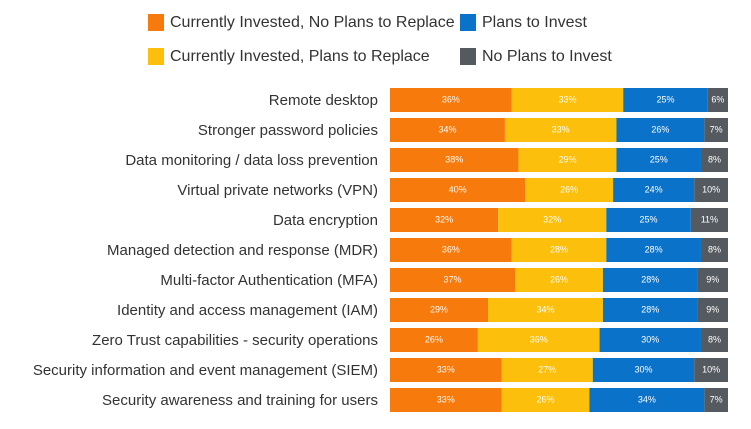 This screenshot has width=751, height=429. Describe the element at coordinates (312, 22) in the screenshot. I see `legend-label: Currently Invested, No Plans to Replace` at that location.